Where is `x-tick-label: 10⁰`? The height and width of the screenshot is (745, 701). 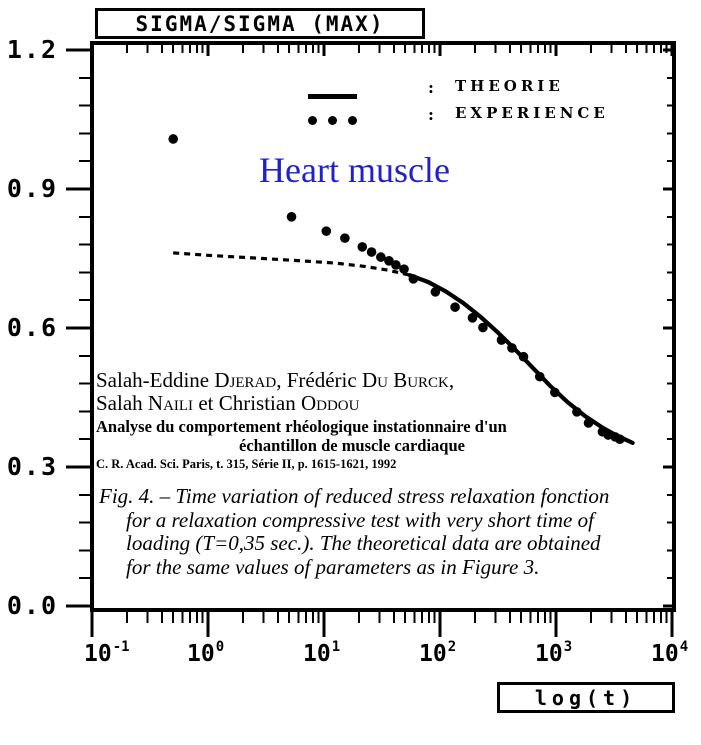
x-tick-label: 10⁰ is located at coordinates (206, 653).